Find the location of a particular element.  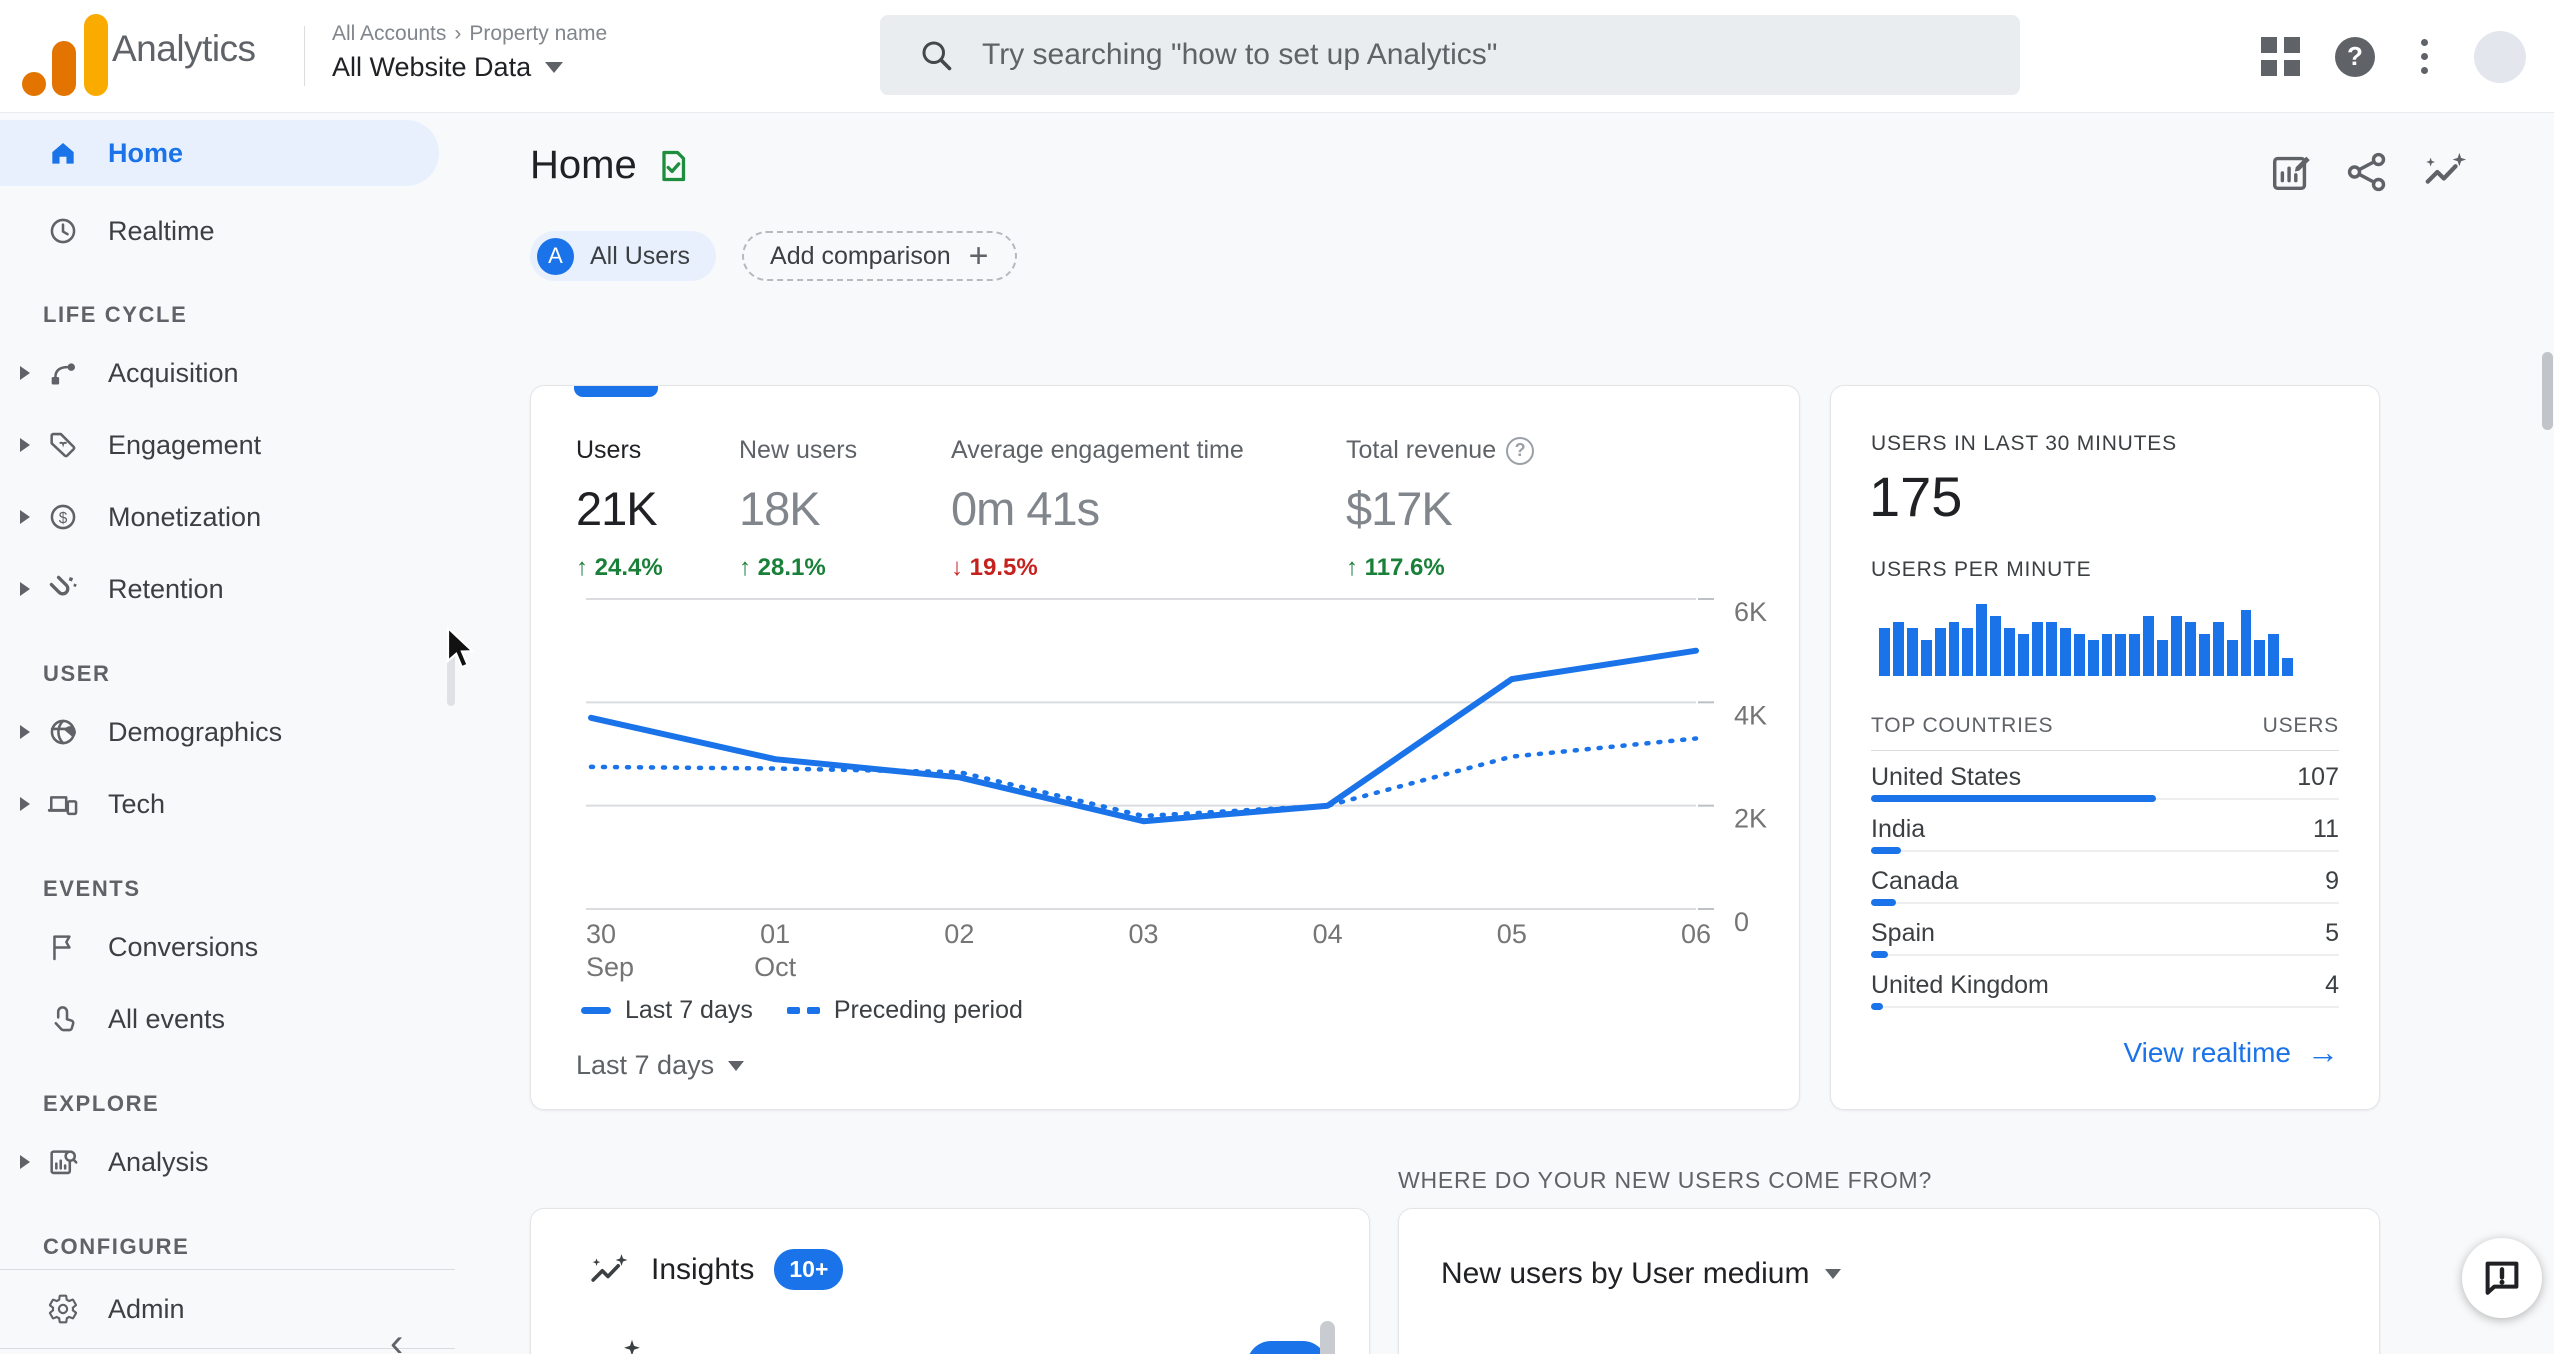

sidebar-item-tech: Tech is located at coordinates (227, 804).